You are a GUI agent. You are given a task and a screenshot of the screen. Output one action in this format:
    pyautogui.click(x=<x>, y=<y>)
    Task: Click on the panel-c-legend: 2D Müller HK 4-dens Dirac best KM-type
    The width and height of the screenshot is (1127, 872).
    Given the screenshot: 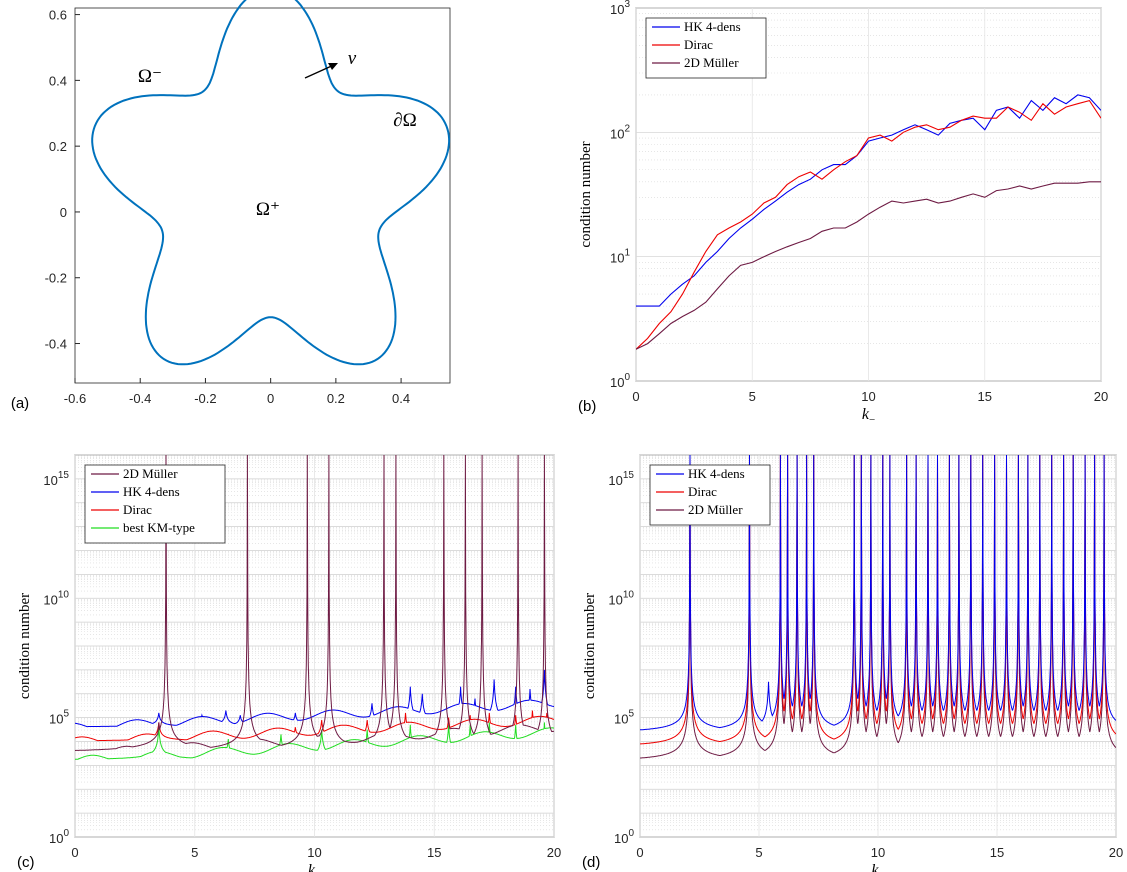 What is the action you would take?
    pyautogui.click(x=155, y=504)
    